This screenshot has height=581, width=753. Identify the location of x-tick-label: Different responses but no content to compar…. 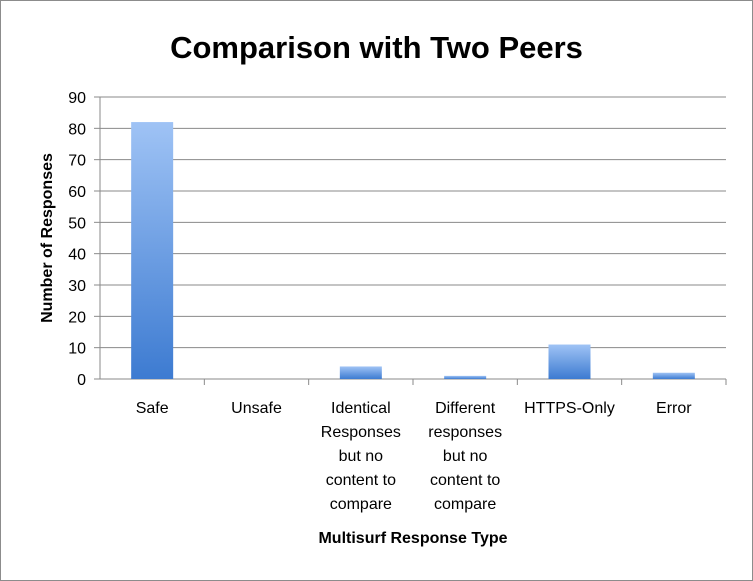
(465, 456).